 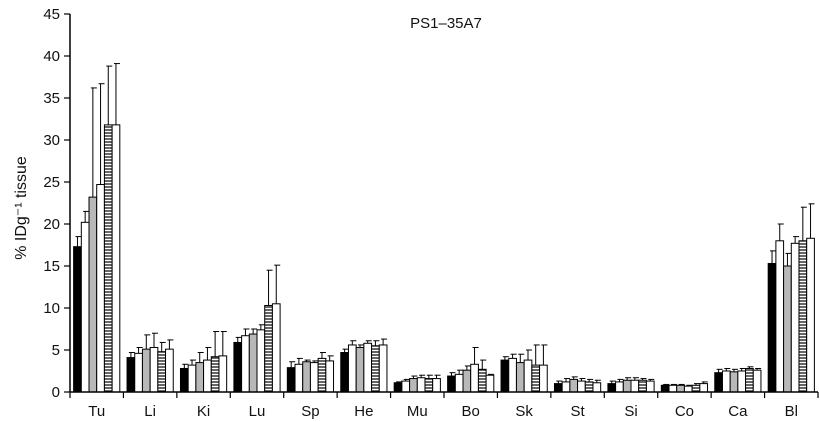 I want to click on y-tick-label: 0, so click(x=56, y=392).